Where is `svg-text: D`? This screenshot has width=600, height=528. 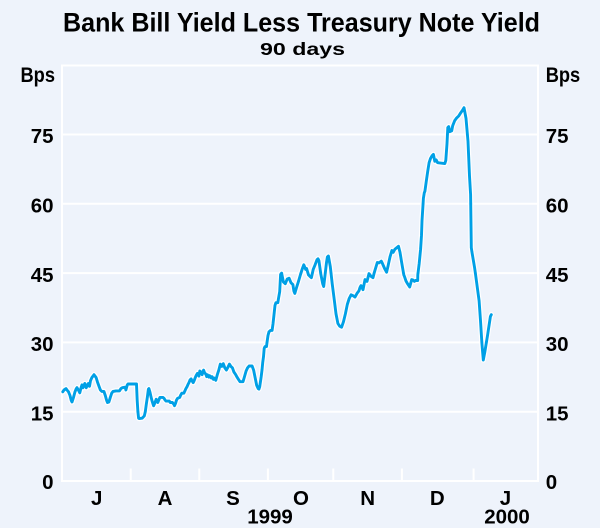
svg-text: D is located at coordinates (437, 498).